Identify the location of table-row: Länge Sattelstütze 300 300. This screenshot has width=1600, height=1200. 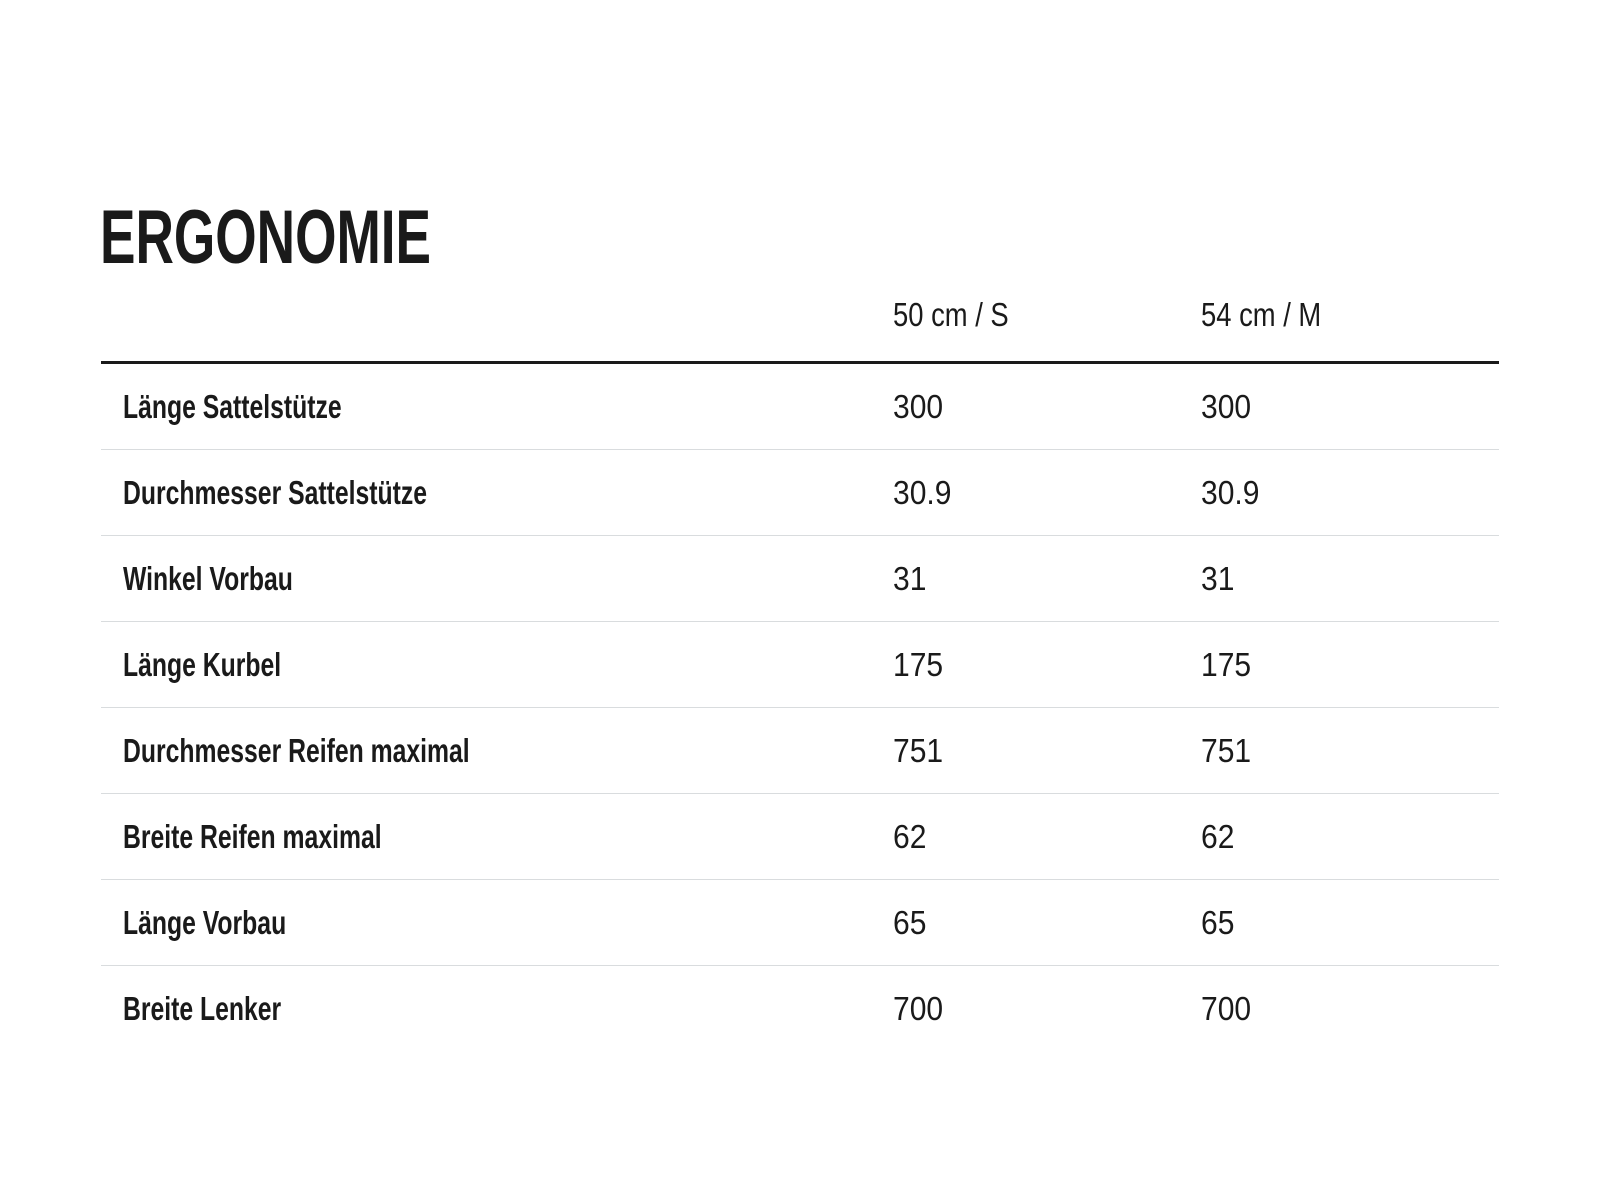
(800, 407).